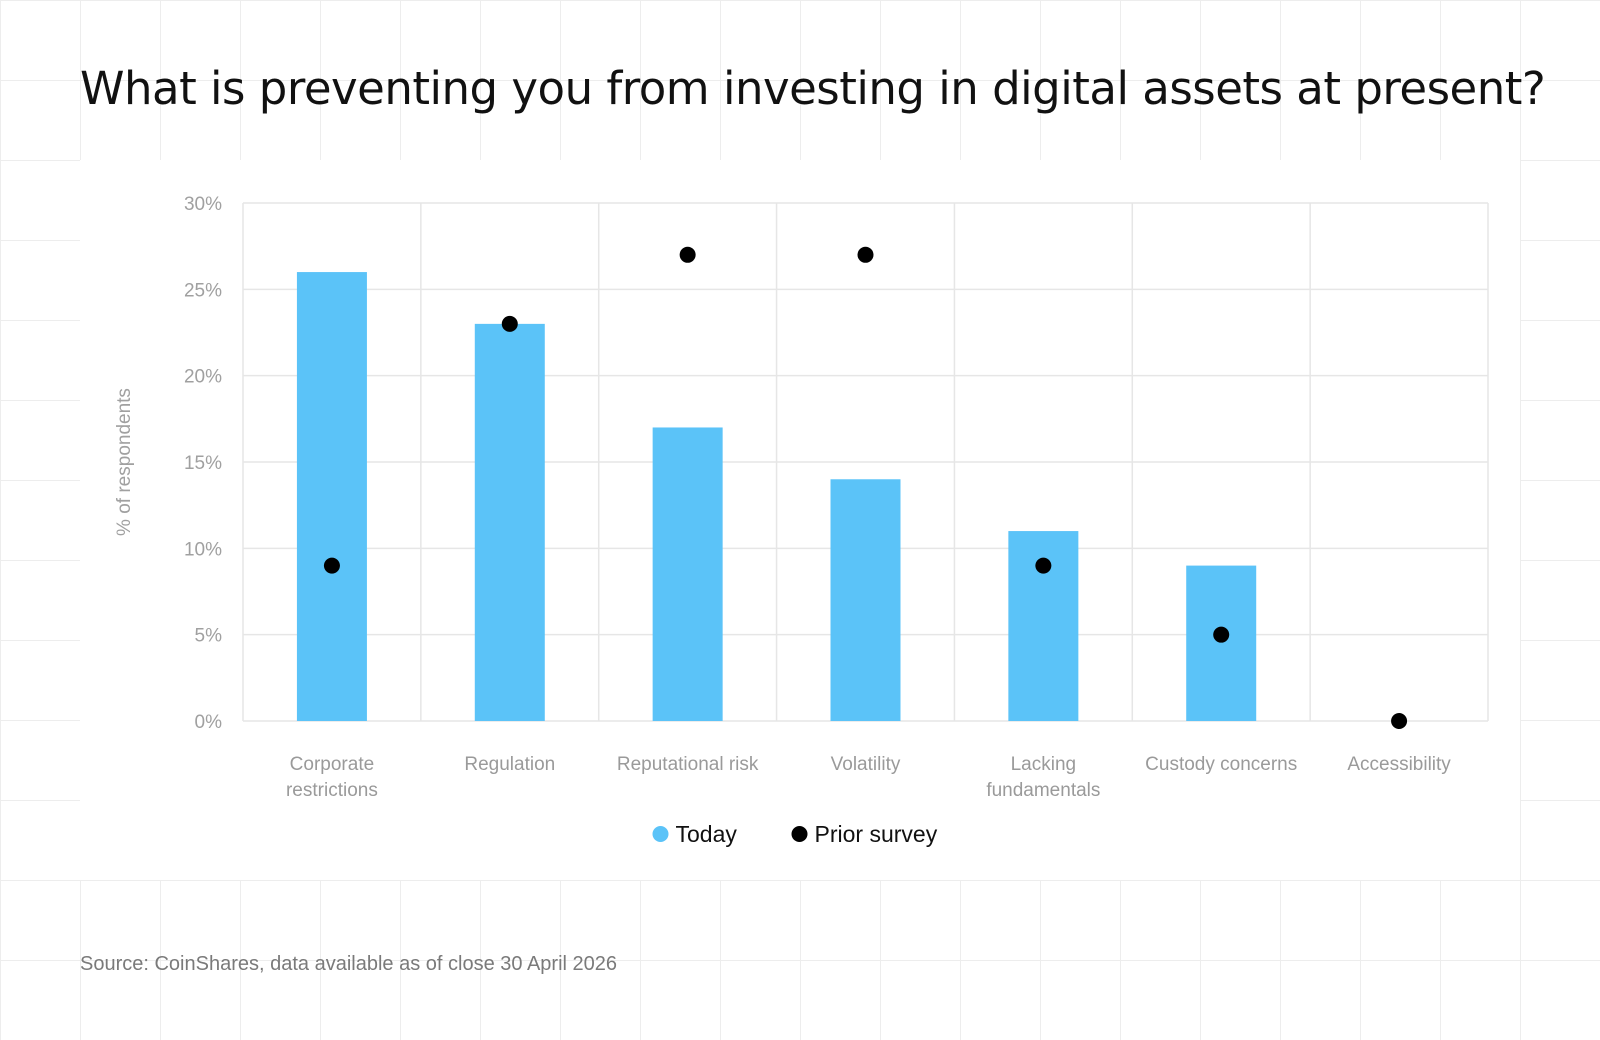  I want to click on y-tick-label: 10%, so click(203, 549).